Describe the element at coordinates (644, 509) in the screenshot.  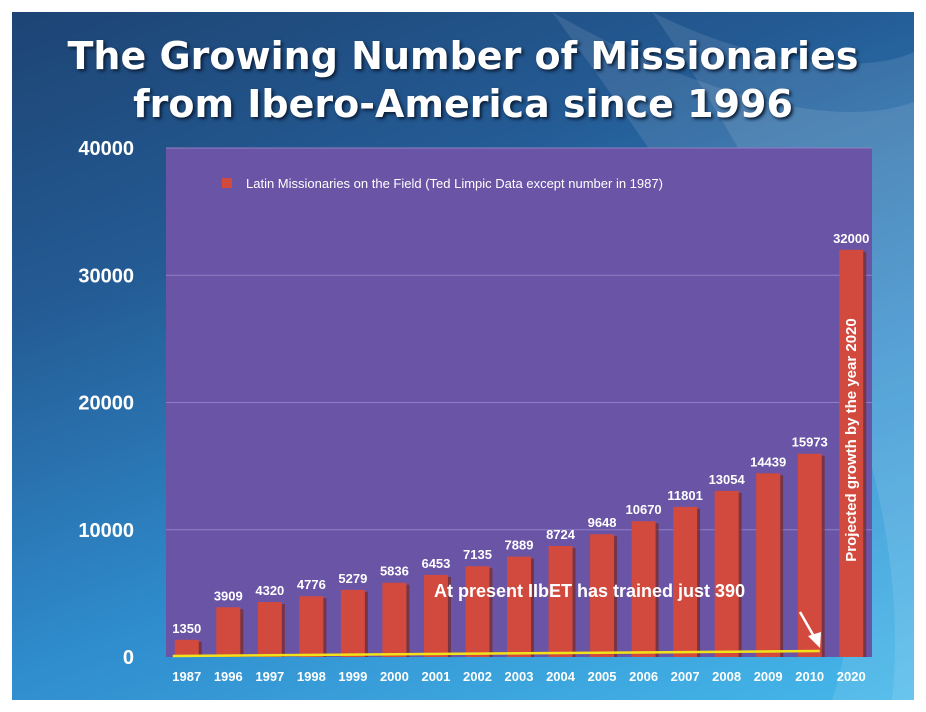
I see `data-label: 10670` at that location.